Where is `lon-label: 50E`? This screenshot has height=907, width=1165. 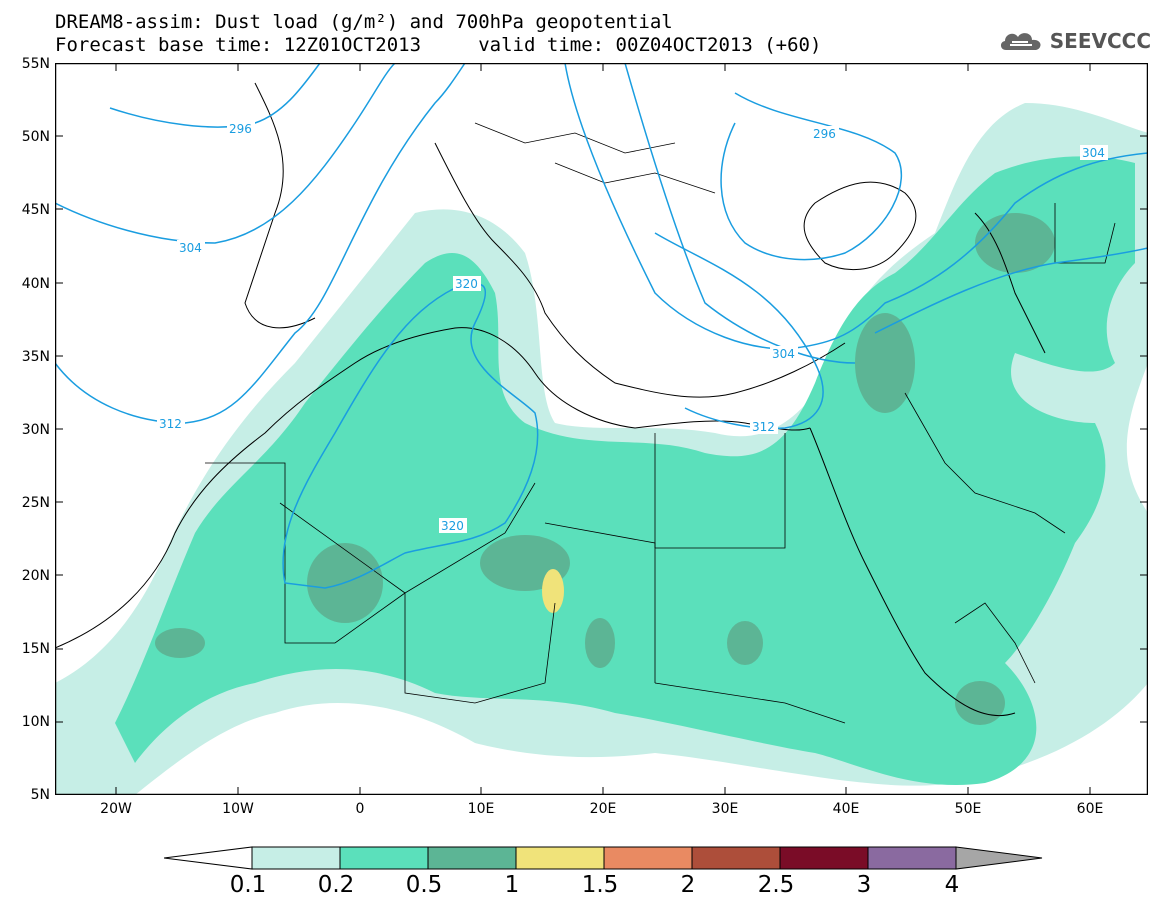 lon-label: 50E is located at coordinates (968, 809).